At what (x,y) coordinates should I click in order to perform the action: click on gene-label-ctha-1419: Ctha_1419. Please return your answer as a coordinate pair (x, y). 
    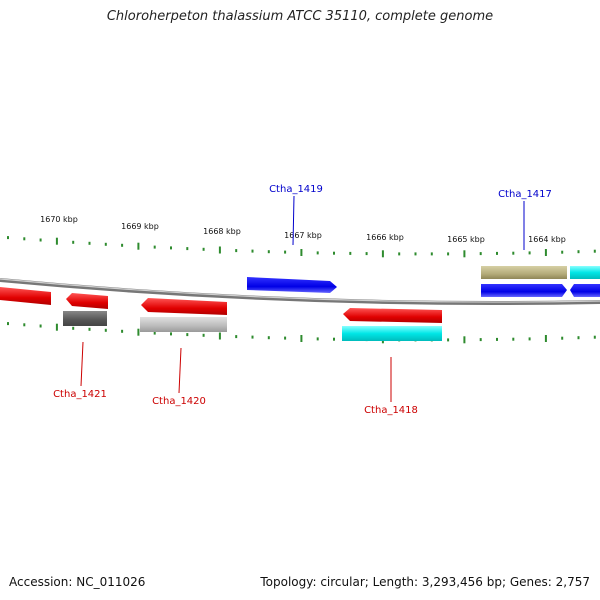
    Looking at the image, I should click on (296, 189).